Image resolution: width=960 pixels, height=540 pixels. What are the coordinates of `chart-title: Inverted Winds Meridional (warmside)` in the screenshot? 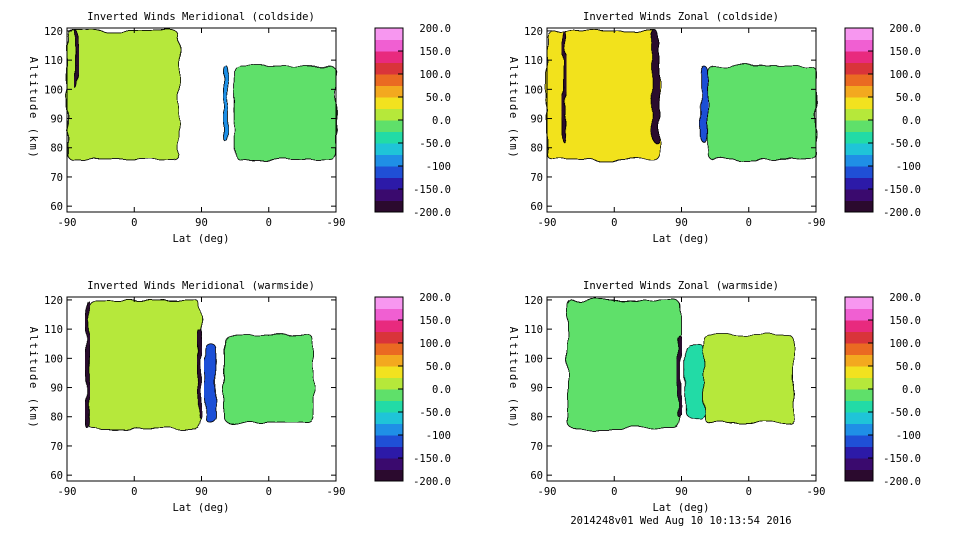 It's located at (201, 286).